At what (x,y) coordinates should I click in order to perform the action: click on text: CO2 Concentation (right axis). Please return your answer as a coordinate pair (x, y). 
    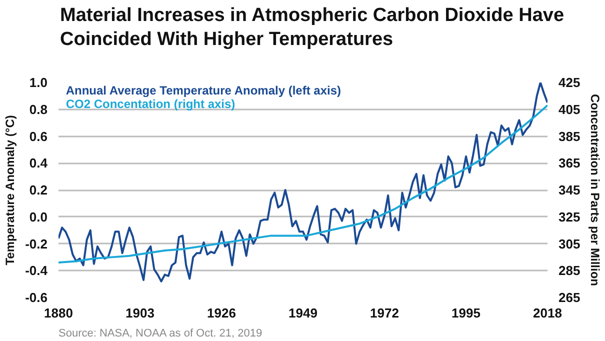
    Looking at the image, I should click on (151, 104).